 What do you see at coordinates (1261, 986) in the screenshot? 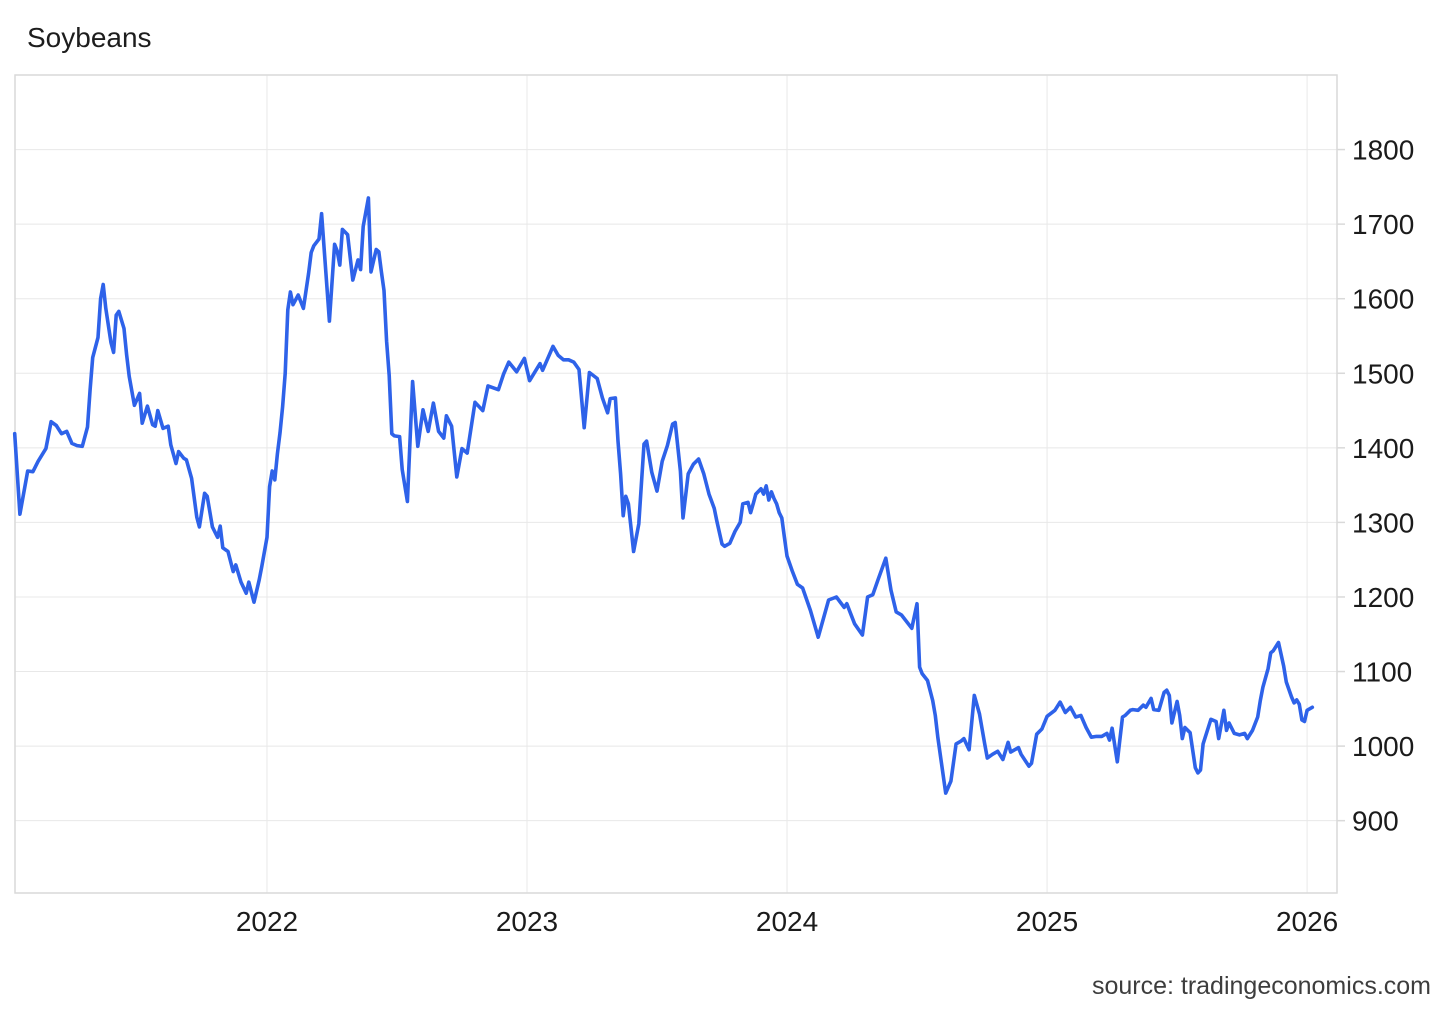
I see `source-attribution: source: tradingeconomics.com` at bounding box center [1261, 986].